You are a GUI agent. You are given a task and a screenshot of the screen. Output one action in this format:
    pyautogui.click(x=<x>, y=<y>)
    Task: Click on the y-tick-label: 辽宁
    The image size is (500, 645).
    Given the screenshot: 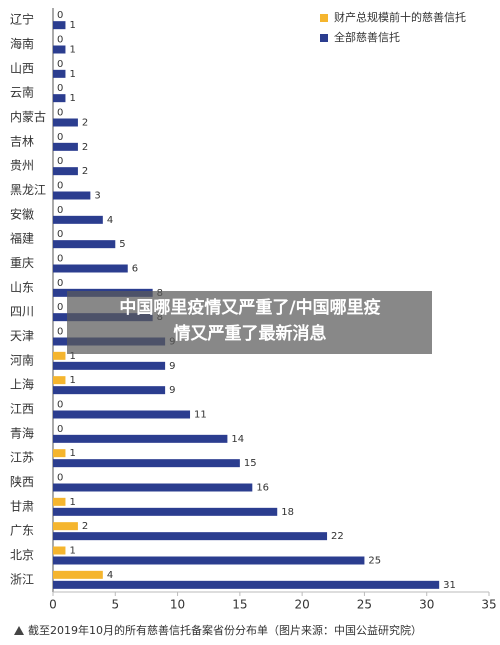 What is the action you would take?
    pyautogui.click(x=22, y=19)
    